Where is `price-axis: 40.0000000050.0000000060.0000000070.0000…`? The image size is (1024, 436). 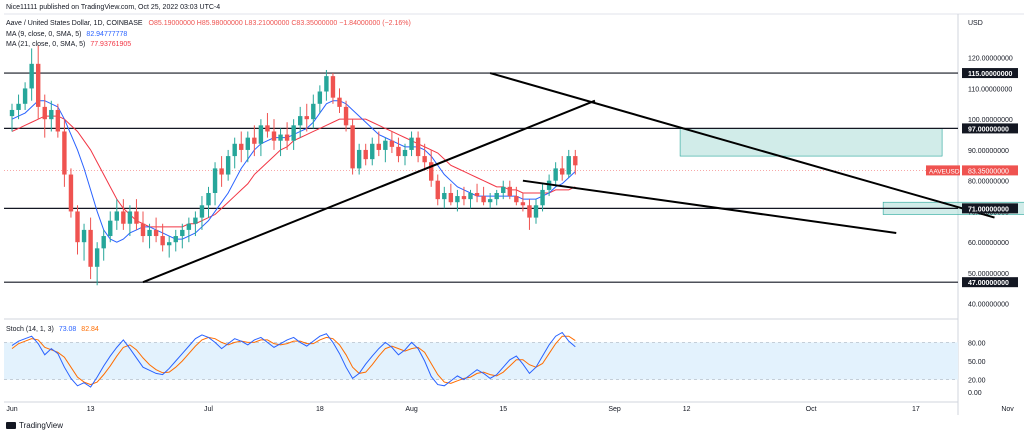 price-axis: 40.0000000050.0000000060.0000000070.0000… is located at coordinates (990, 226).